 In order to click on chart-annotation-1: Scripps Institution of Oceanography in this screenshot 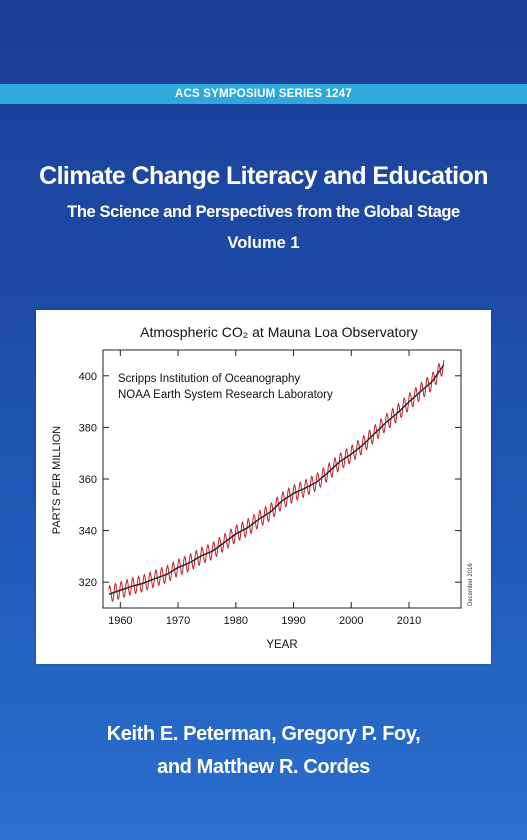, I will do `click(209, 379)`.